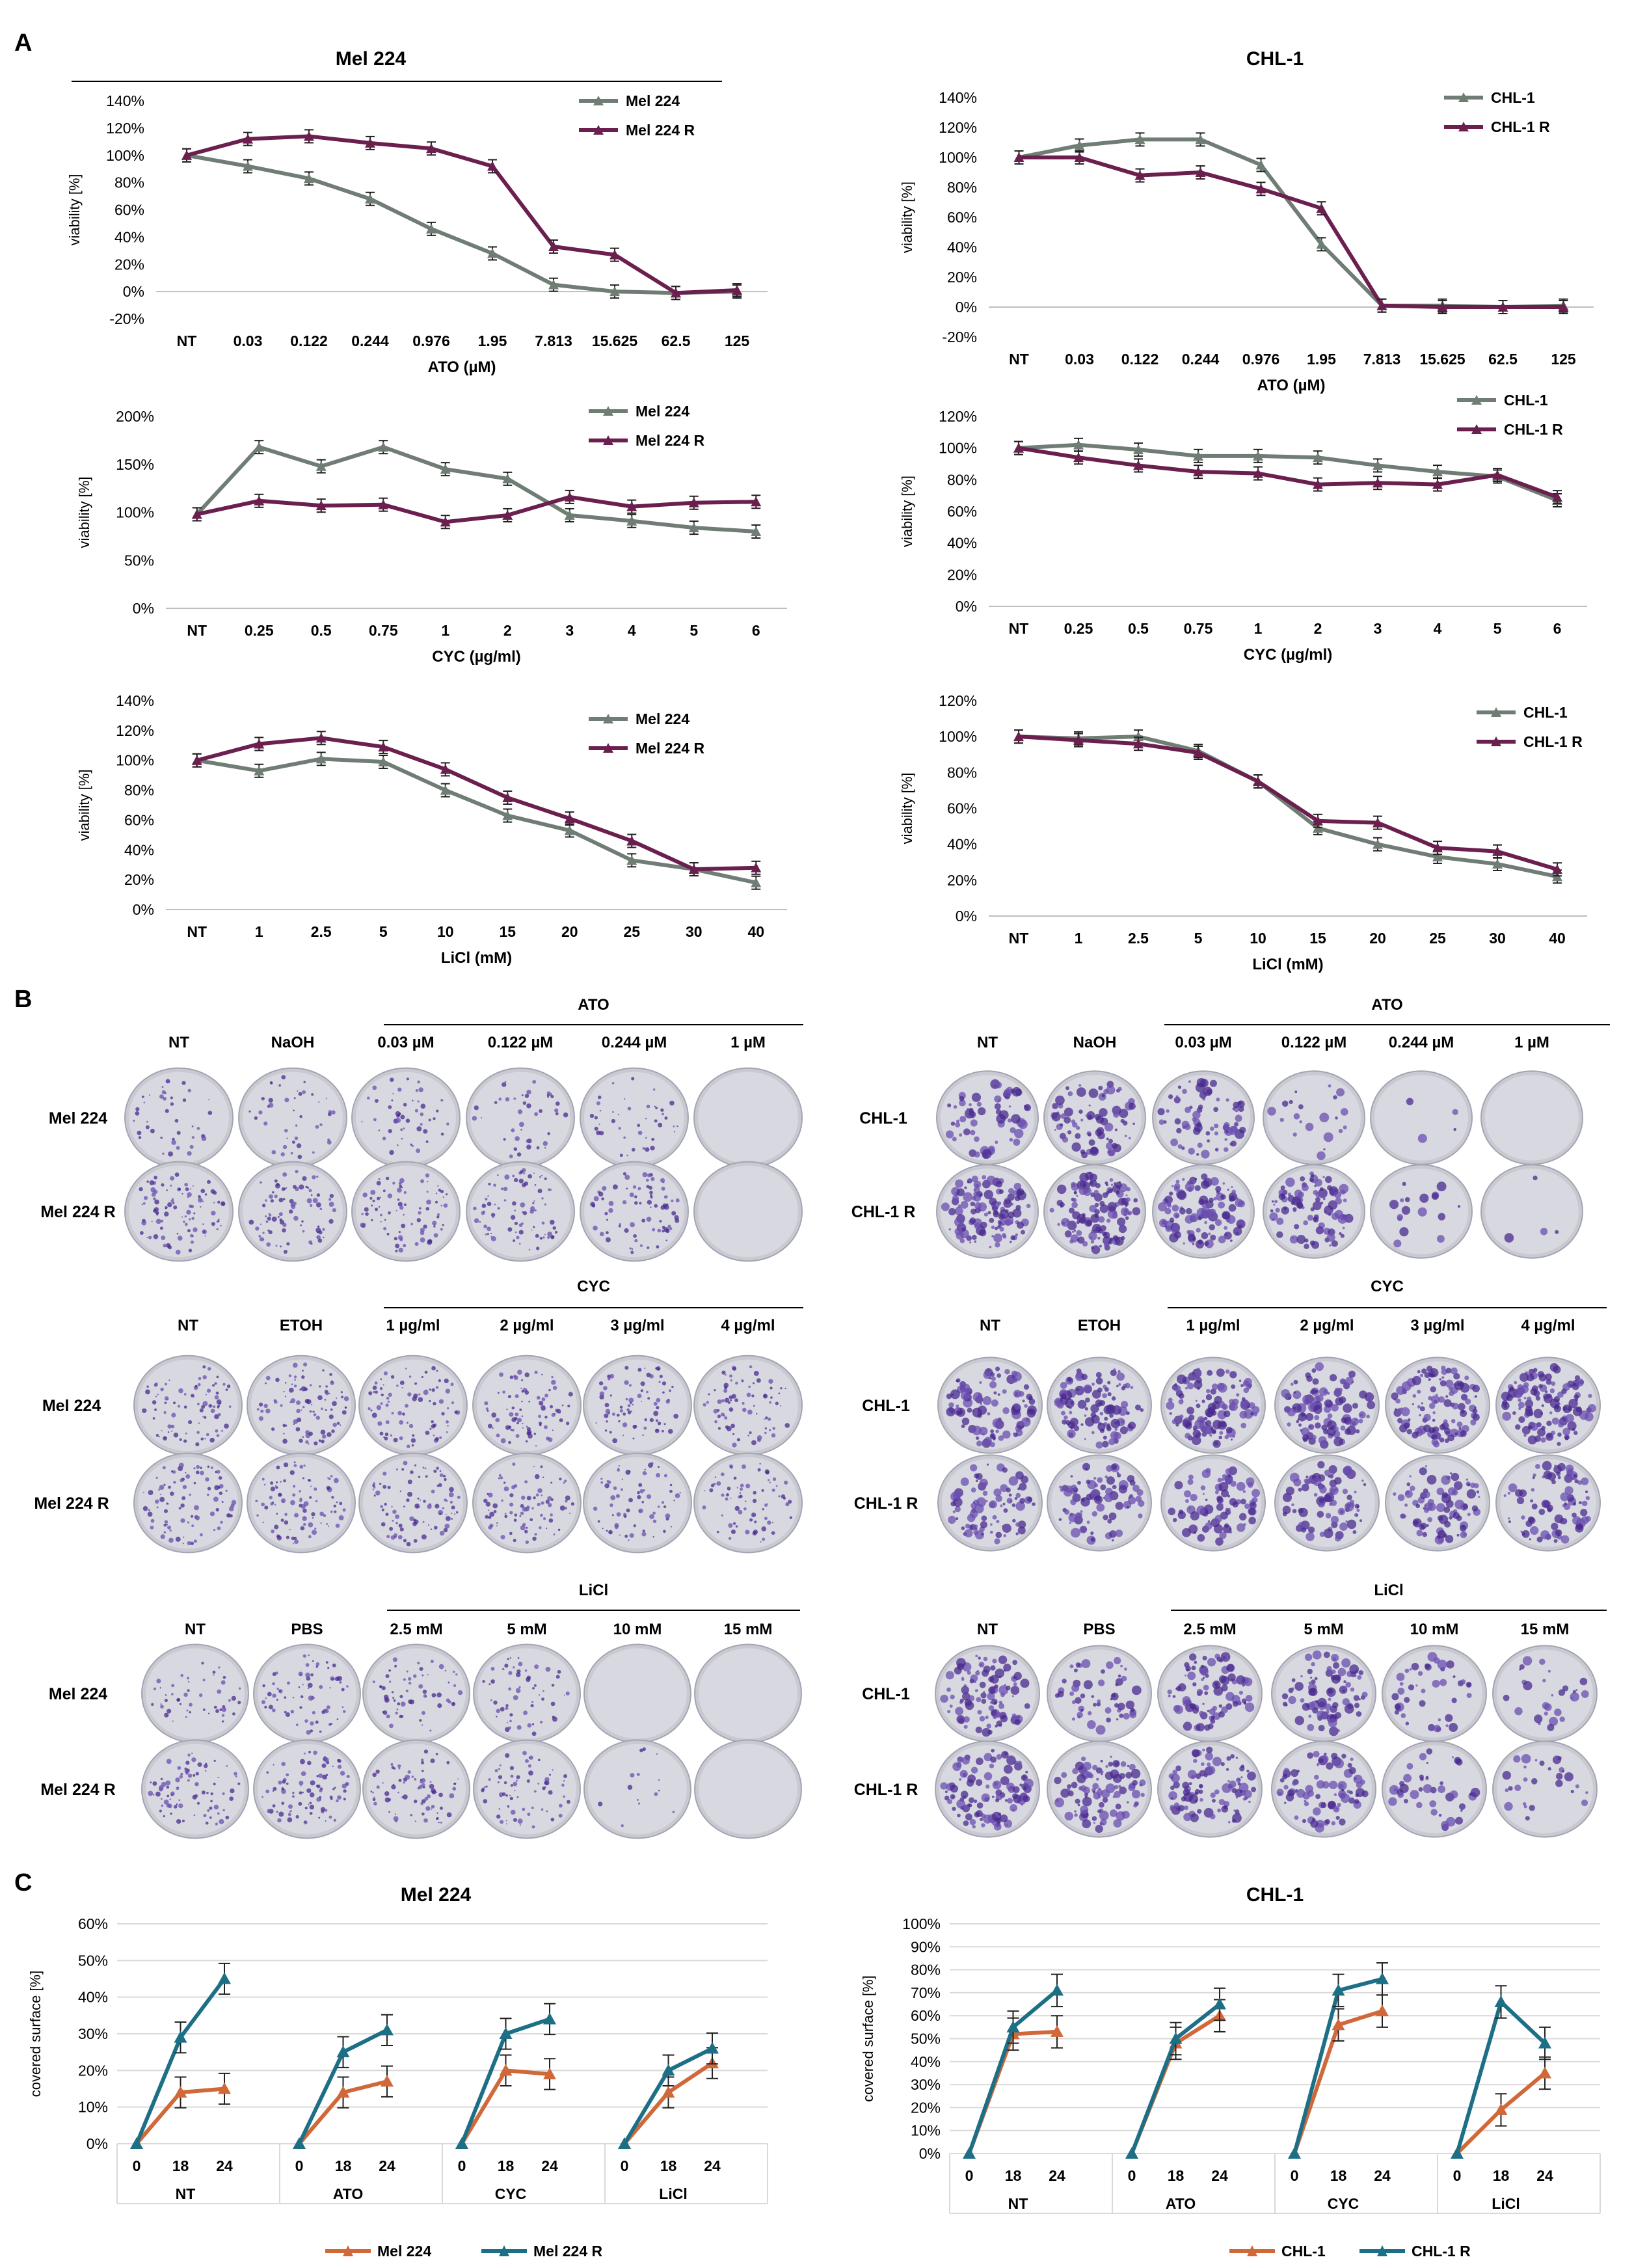 The height and width of the screenshot is (2268, 1647). Describe the element at coordinates (1079, 145) in the screenshot. I see `a2-point` at that location.